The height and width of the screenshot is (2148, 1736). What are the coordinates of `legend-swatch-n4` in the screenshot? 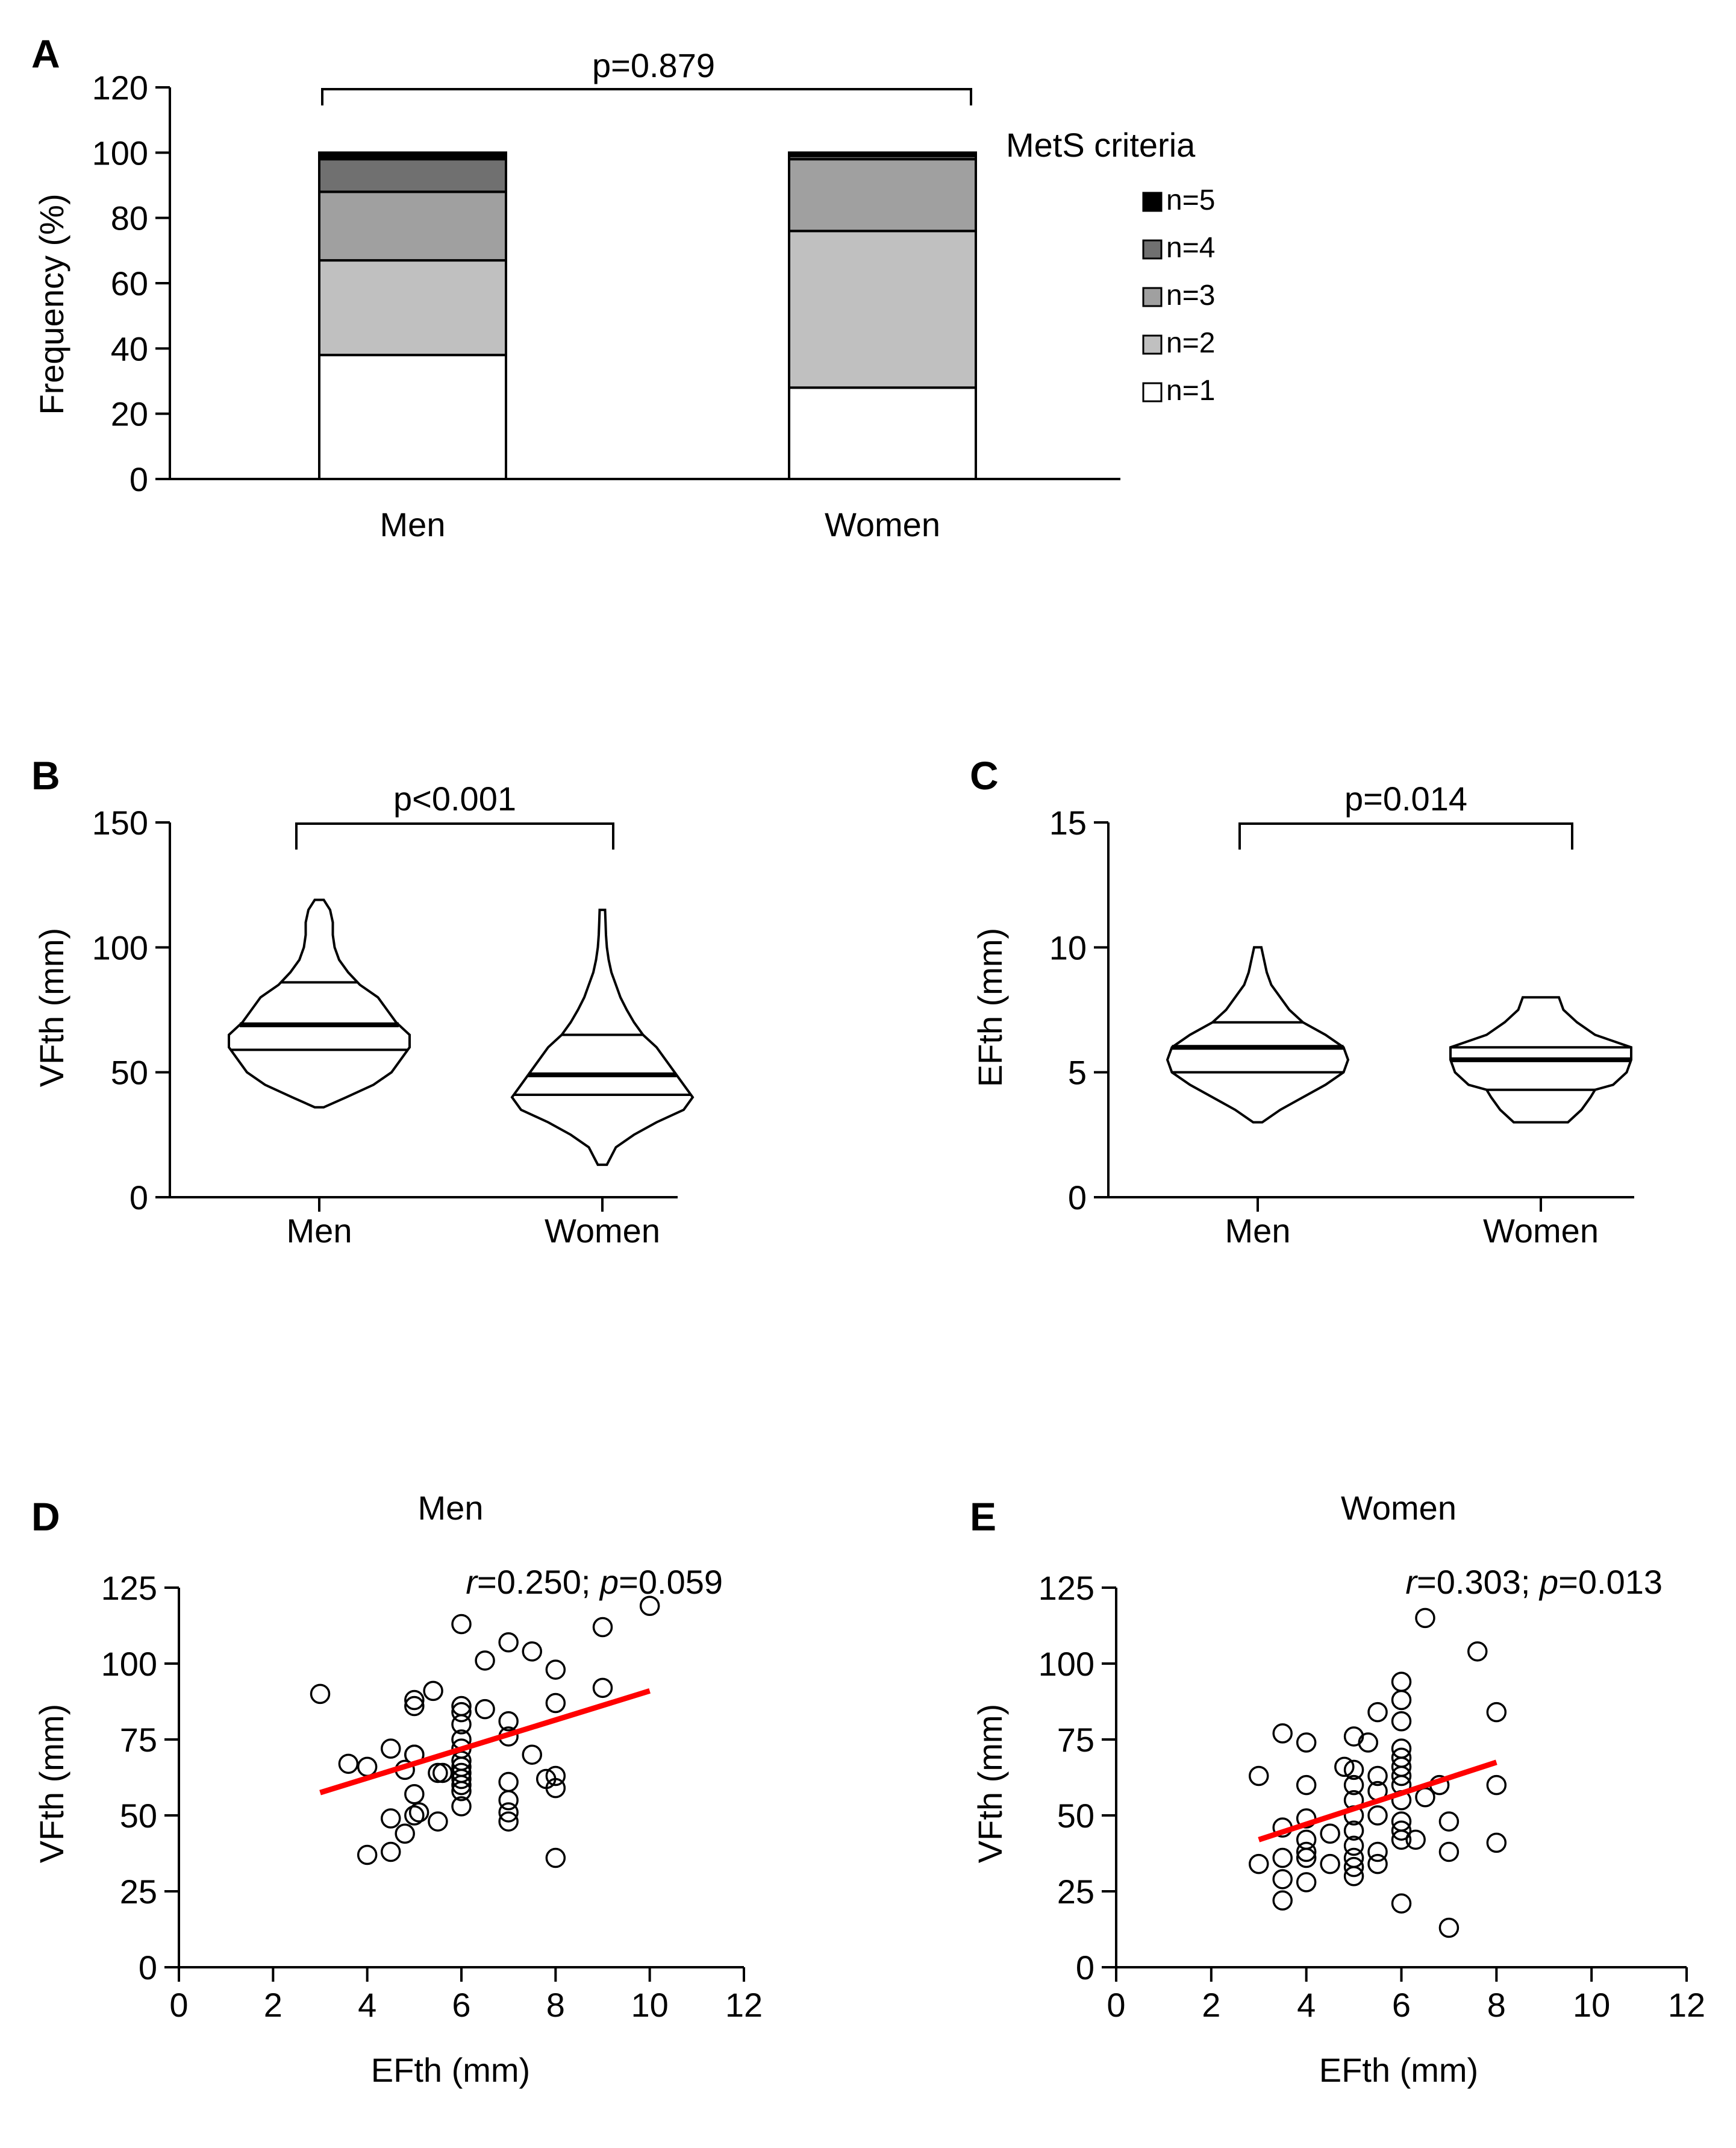 It's located at (1152, 250).